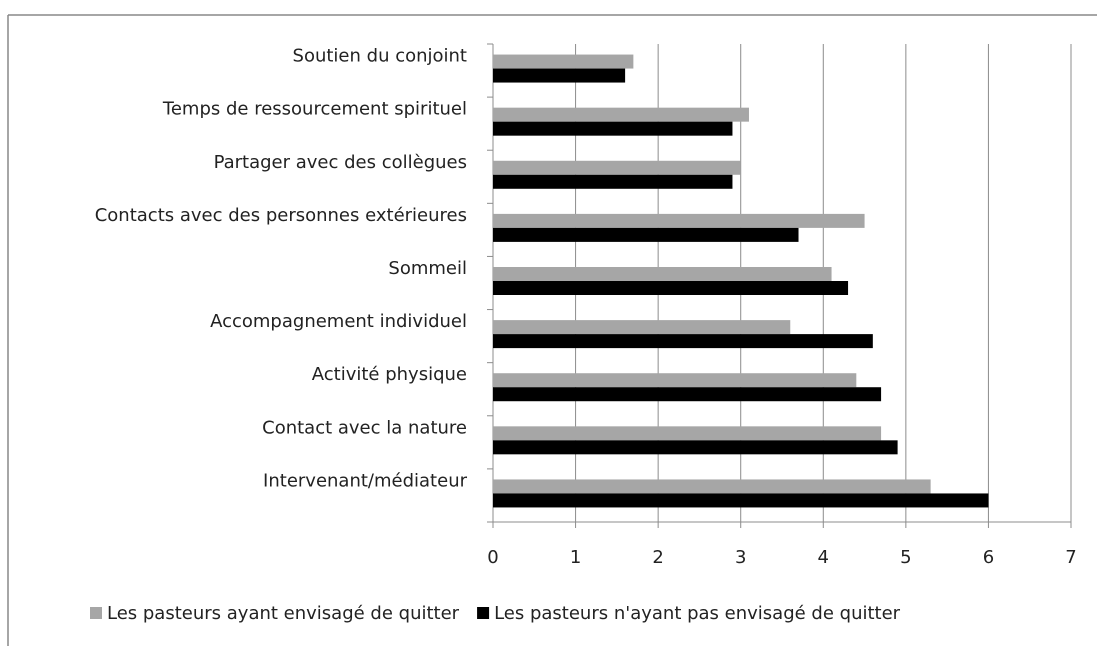  Describe the element at coordinates (281, 215) in the screenshot. I see `y-tick-label: Contacts avec des personnes extérieures` at that location.